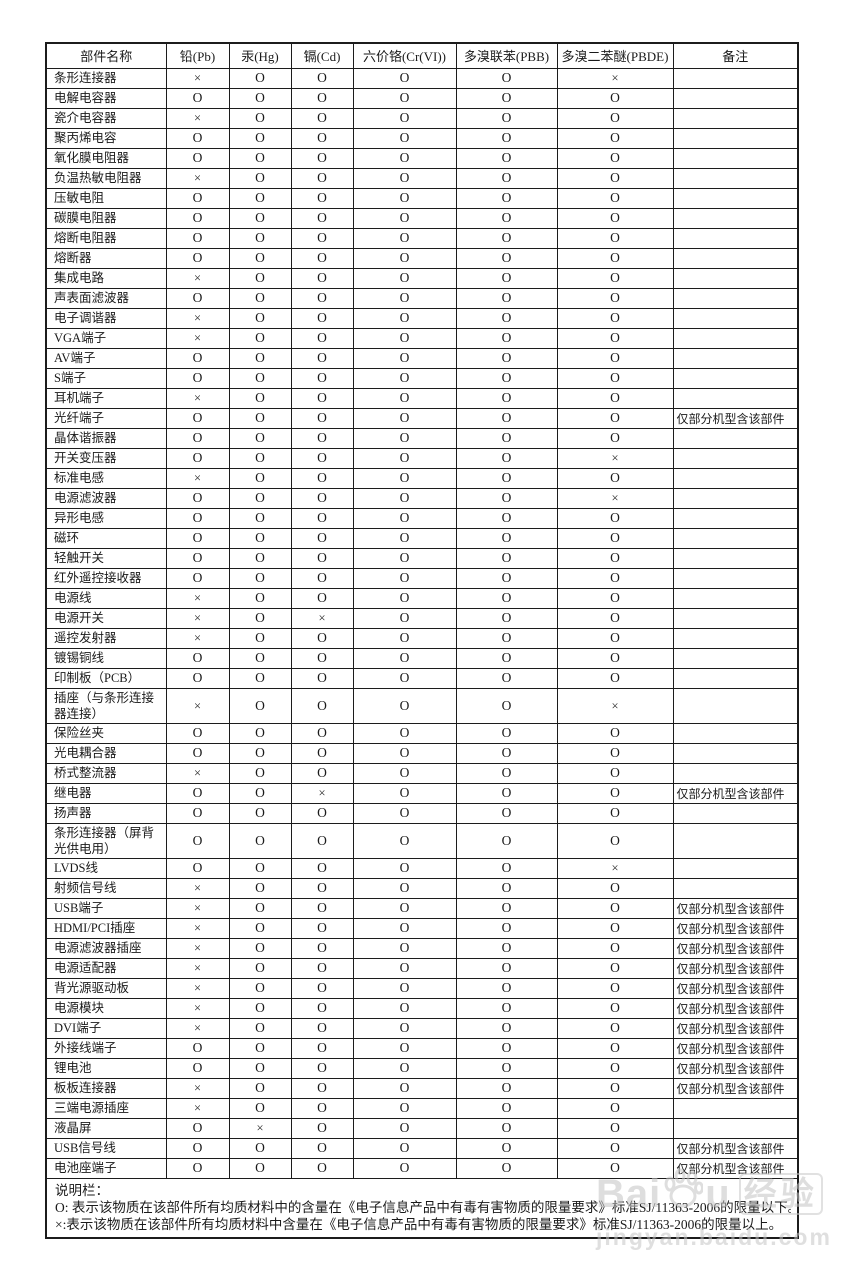 The width and height of the screenshot is (866, 1280). I want to click on part-name: 电源线, so click(106, 598).